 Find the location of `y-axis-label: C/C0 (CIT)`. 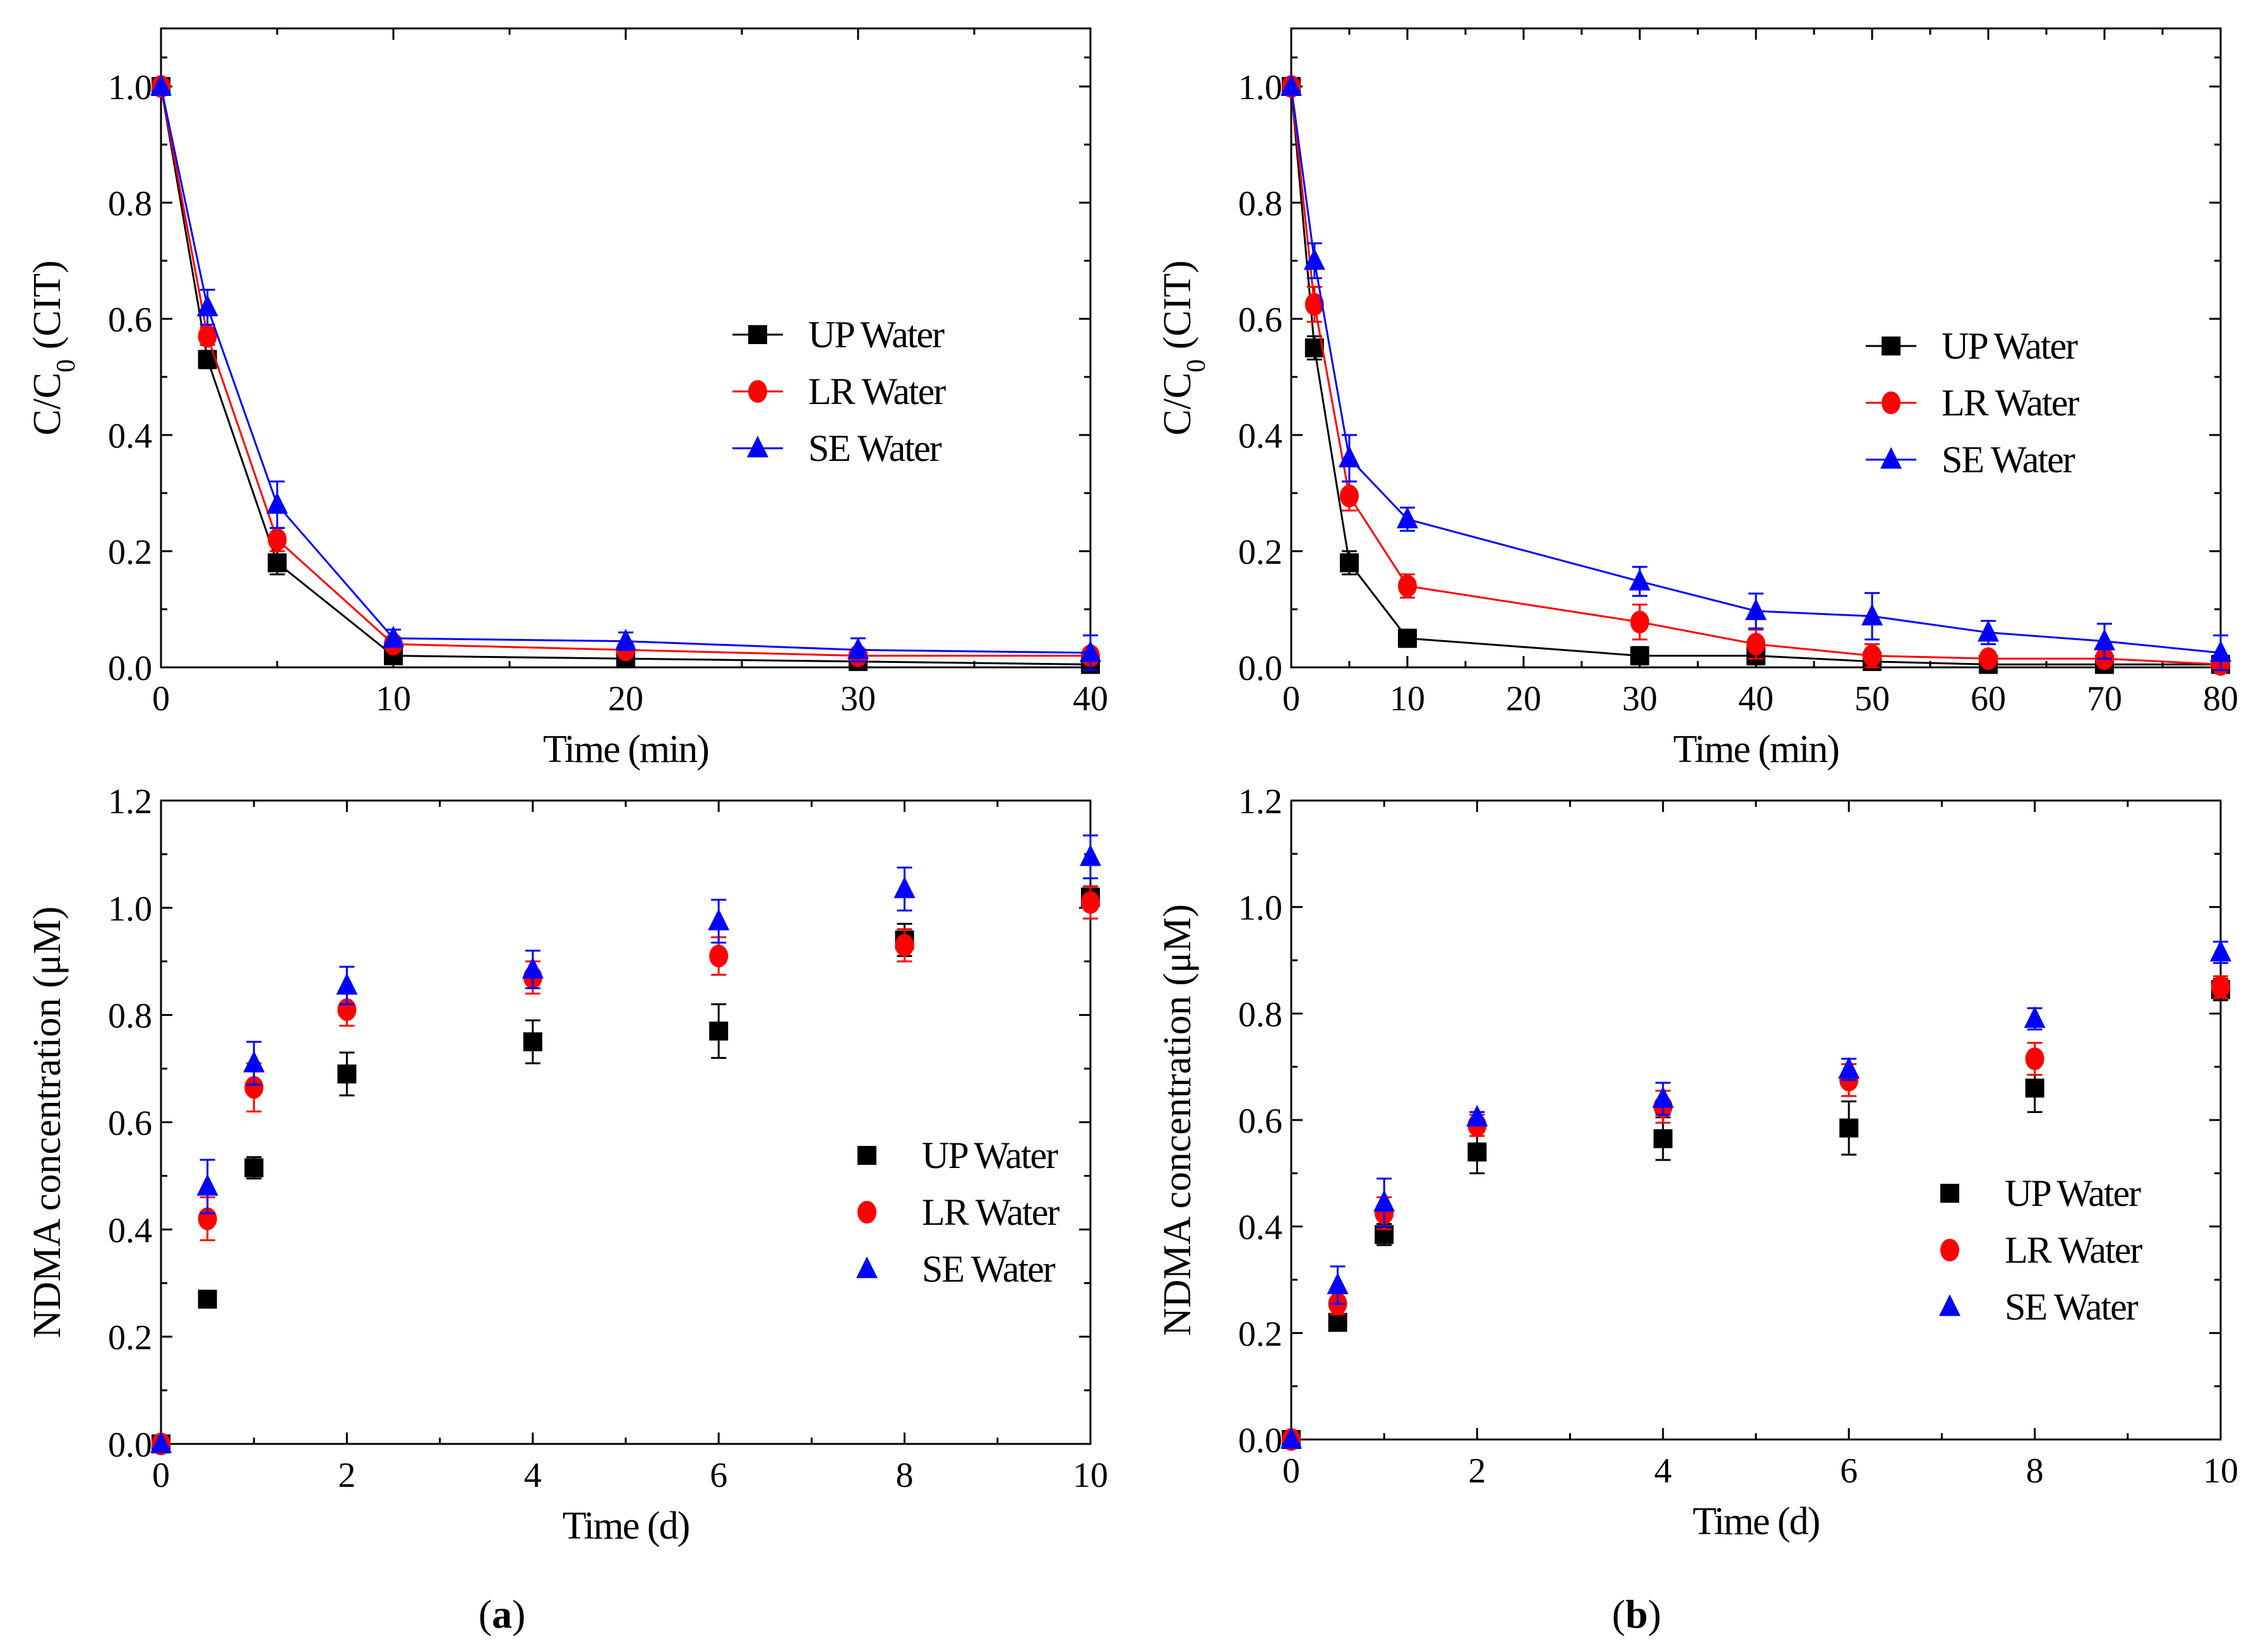

y-axis-label: C/C0 (CIT) is located at coordinates (53, 348).